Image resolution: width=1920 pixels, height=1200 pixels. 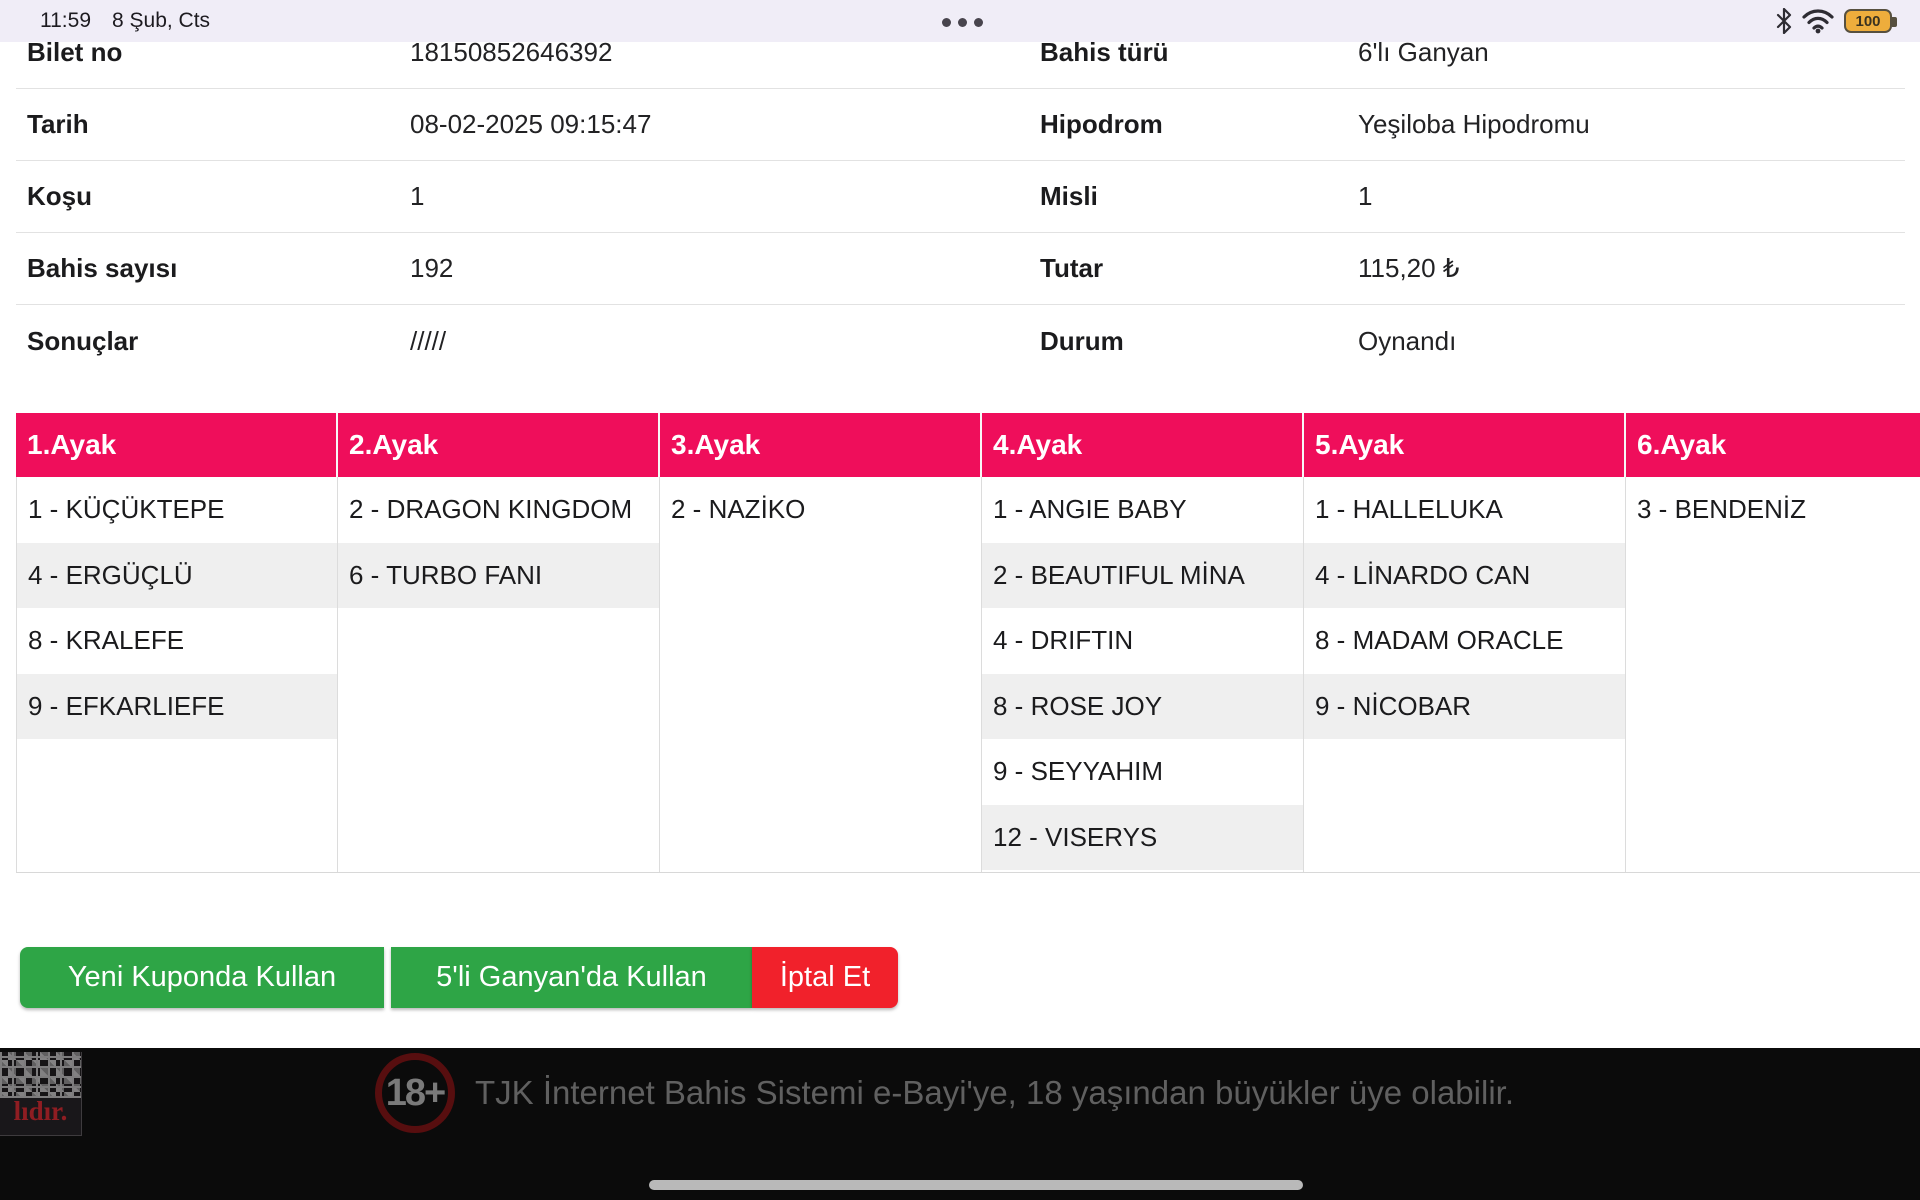 I want to click on leg-header-1: 1.Ayak, so click(x=177, y=445).